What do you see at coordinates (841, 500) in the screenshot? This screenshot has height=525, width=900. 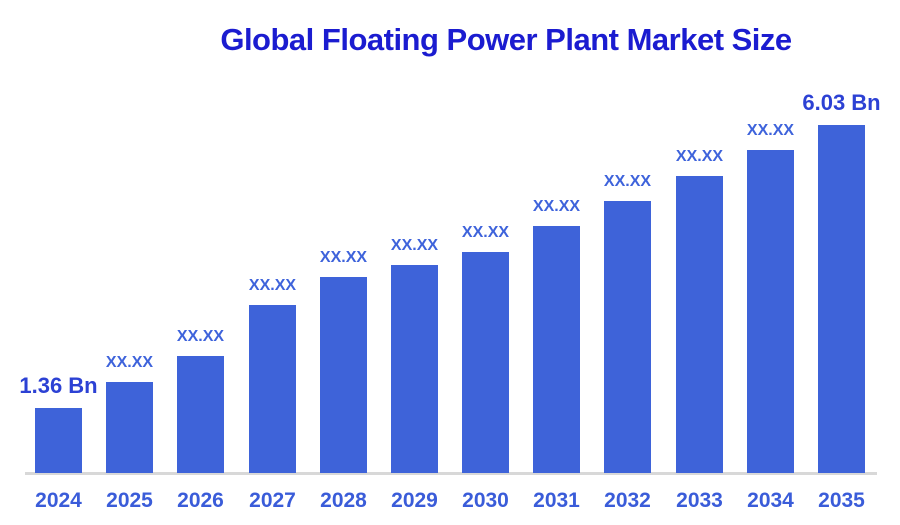 I see `x-axis-tick-label: 2035` at bounding box center [841, 500].